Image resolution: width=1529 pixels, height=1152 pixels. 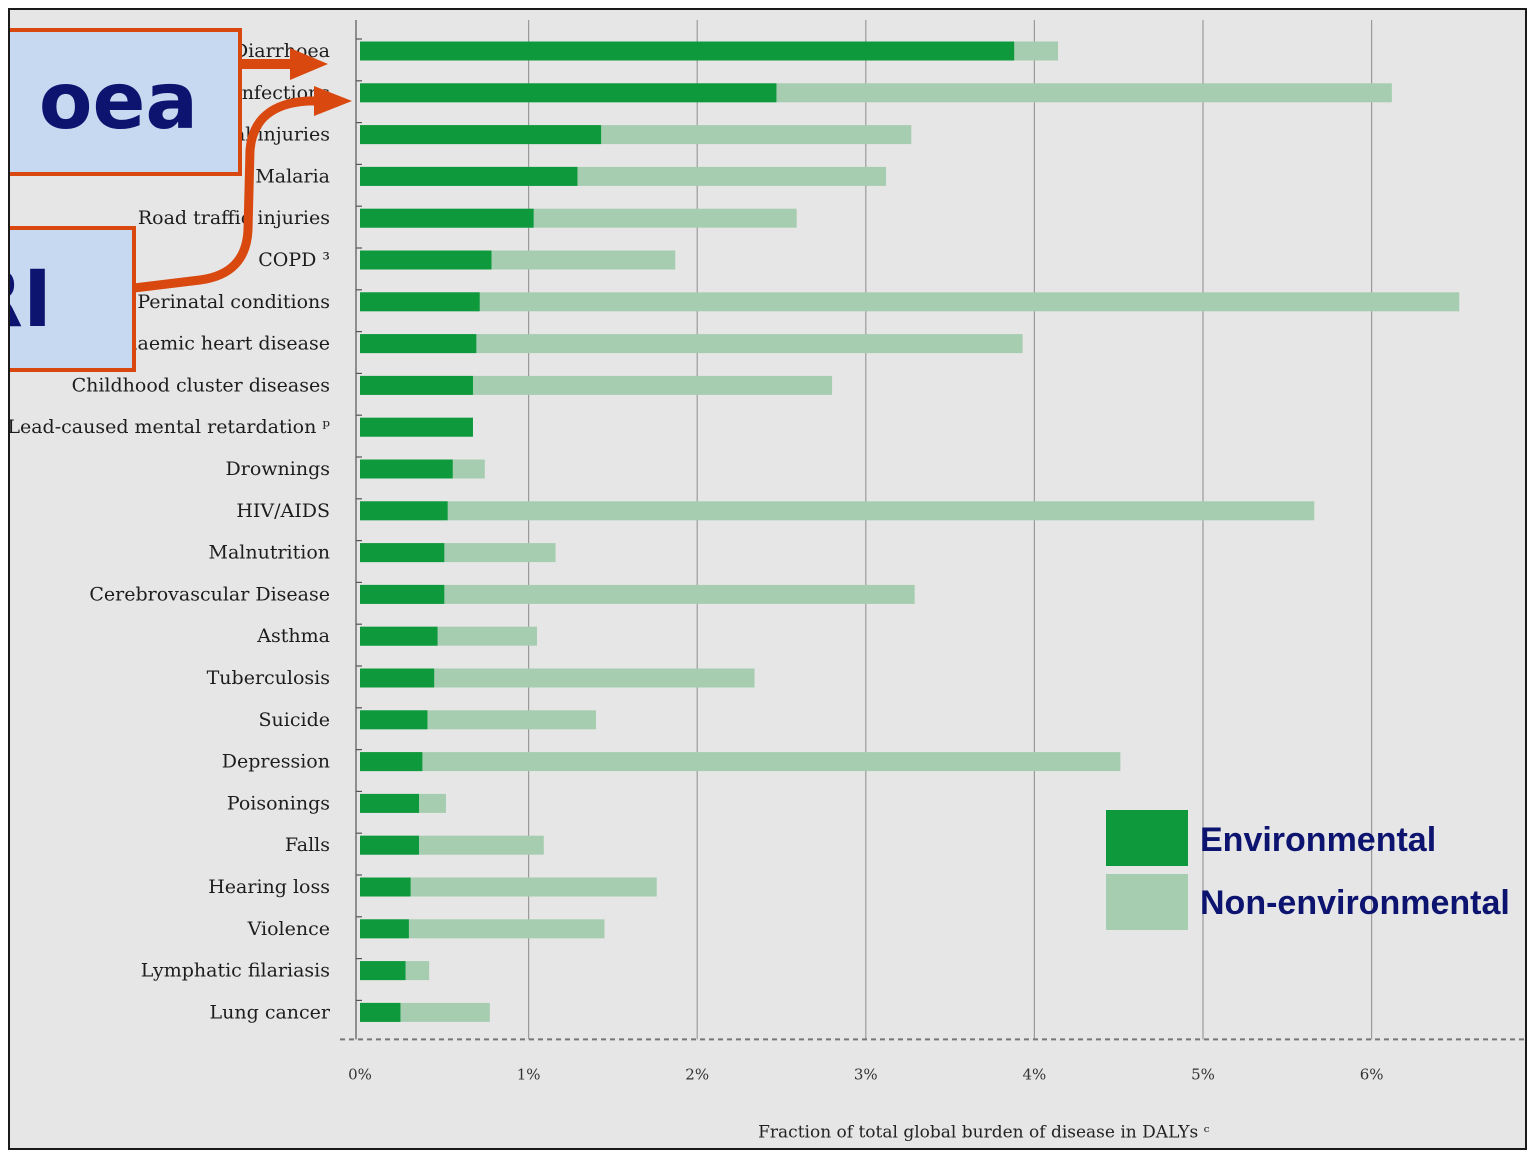 What do you see at coordinates (1147, 838) in the screenshot?
I see `legend-swatch-environmental` at bounding box center [1147, 838].